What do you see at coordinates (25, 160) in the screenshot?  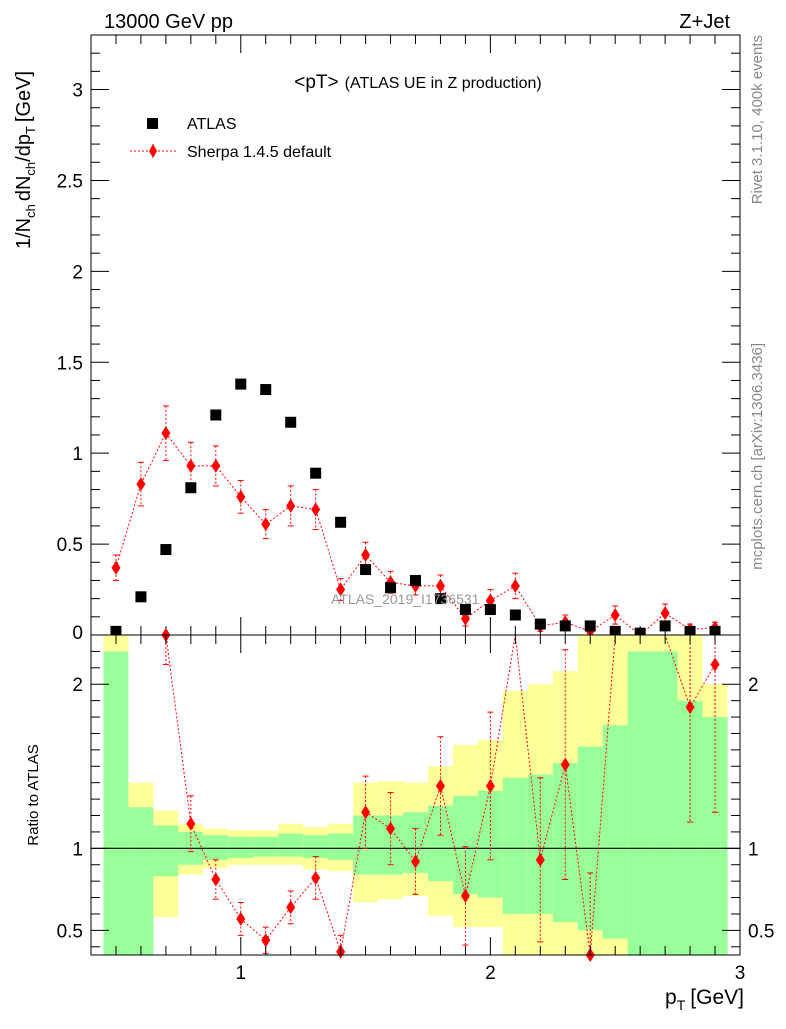 I see `main-y-axis-label: 1/NchdNch/dpT[GeV]` at bounding box center [25, 160].